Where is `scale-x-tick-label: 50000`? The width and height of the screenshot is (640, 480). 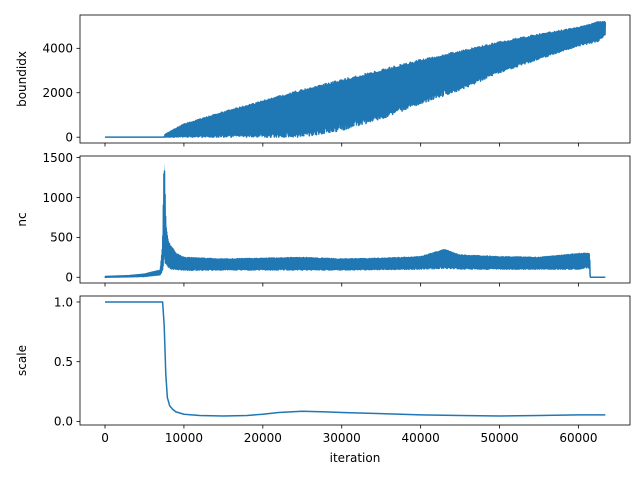
scale-x-tick-label: 50000 is located at coordinates (499, 438).